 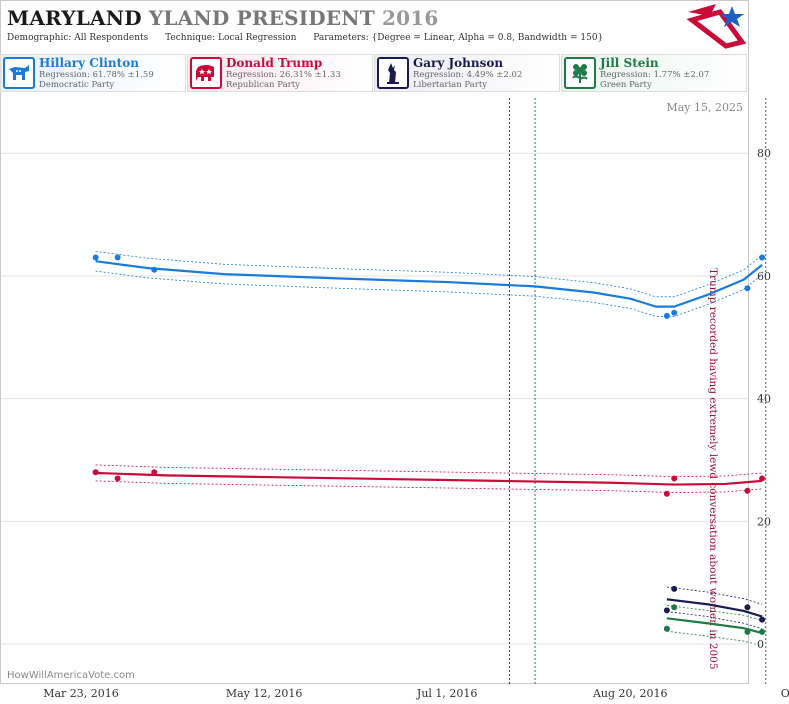 What do you see at coordinates (189, 18) in the screenshot?
I see `title-state-suffix: YLAND` at bounding box center [189, 18].